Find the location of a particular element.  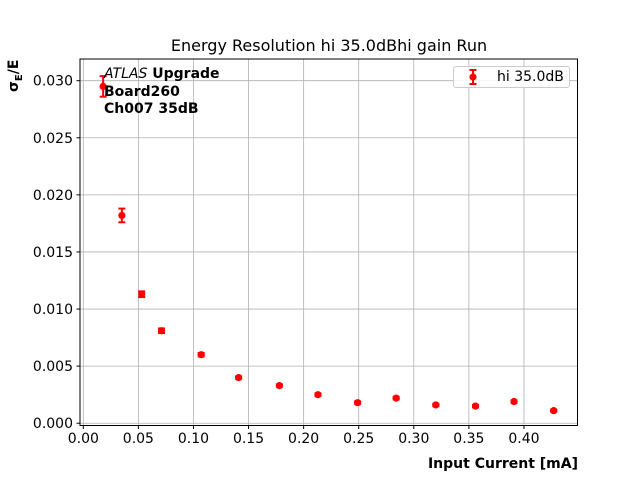

experiment-name: ATLAS is located at coordinates (126, 74).